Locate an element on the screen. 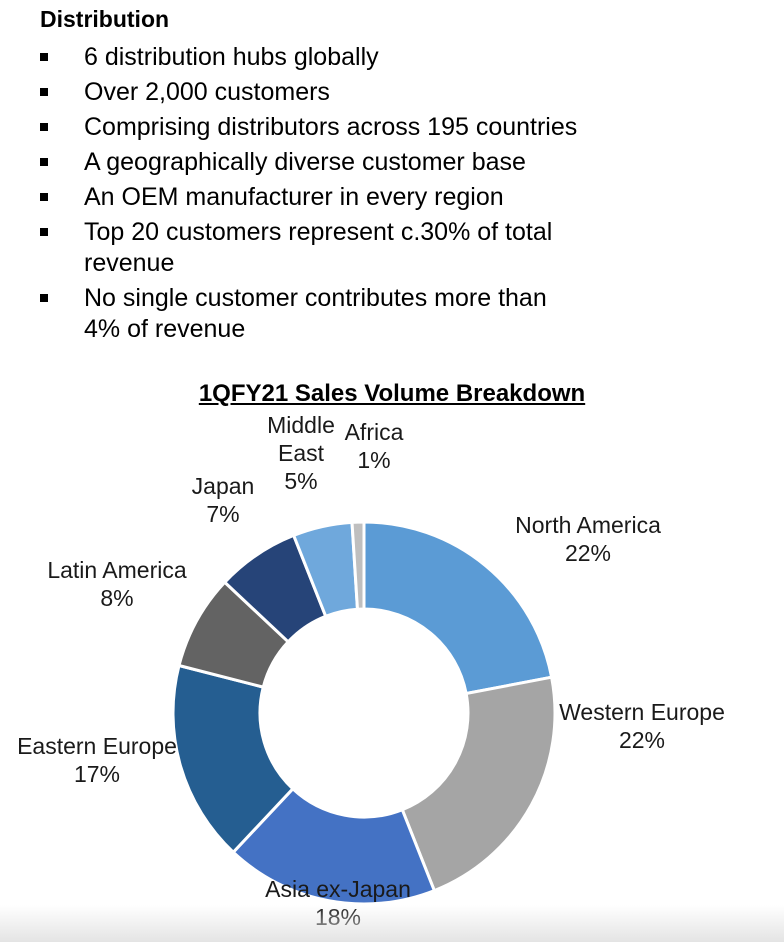 This screenshot has height=942, width=784. slice-label: Middle East 5% is located at coordinates (301, 453).